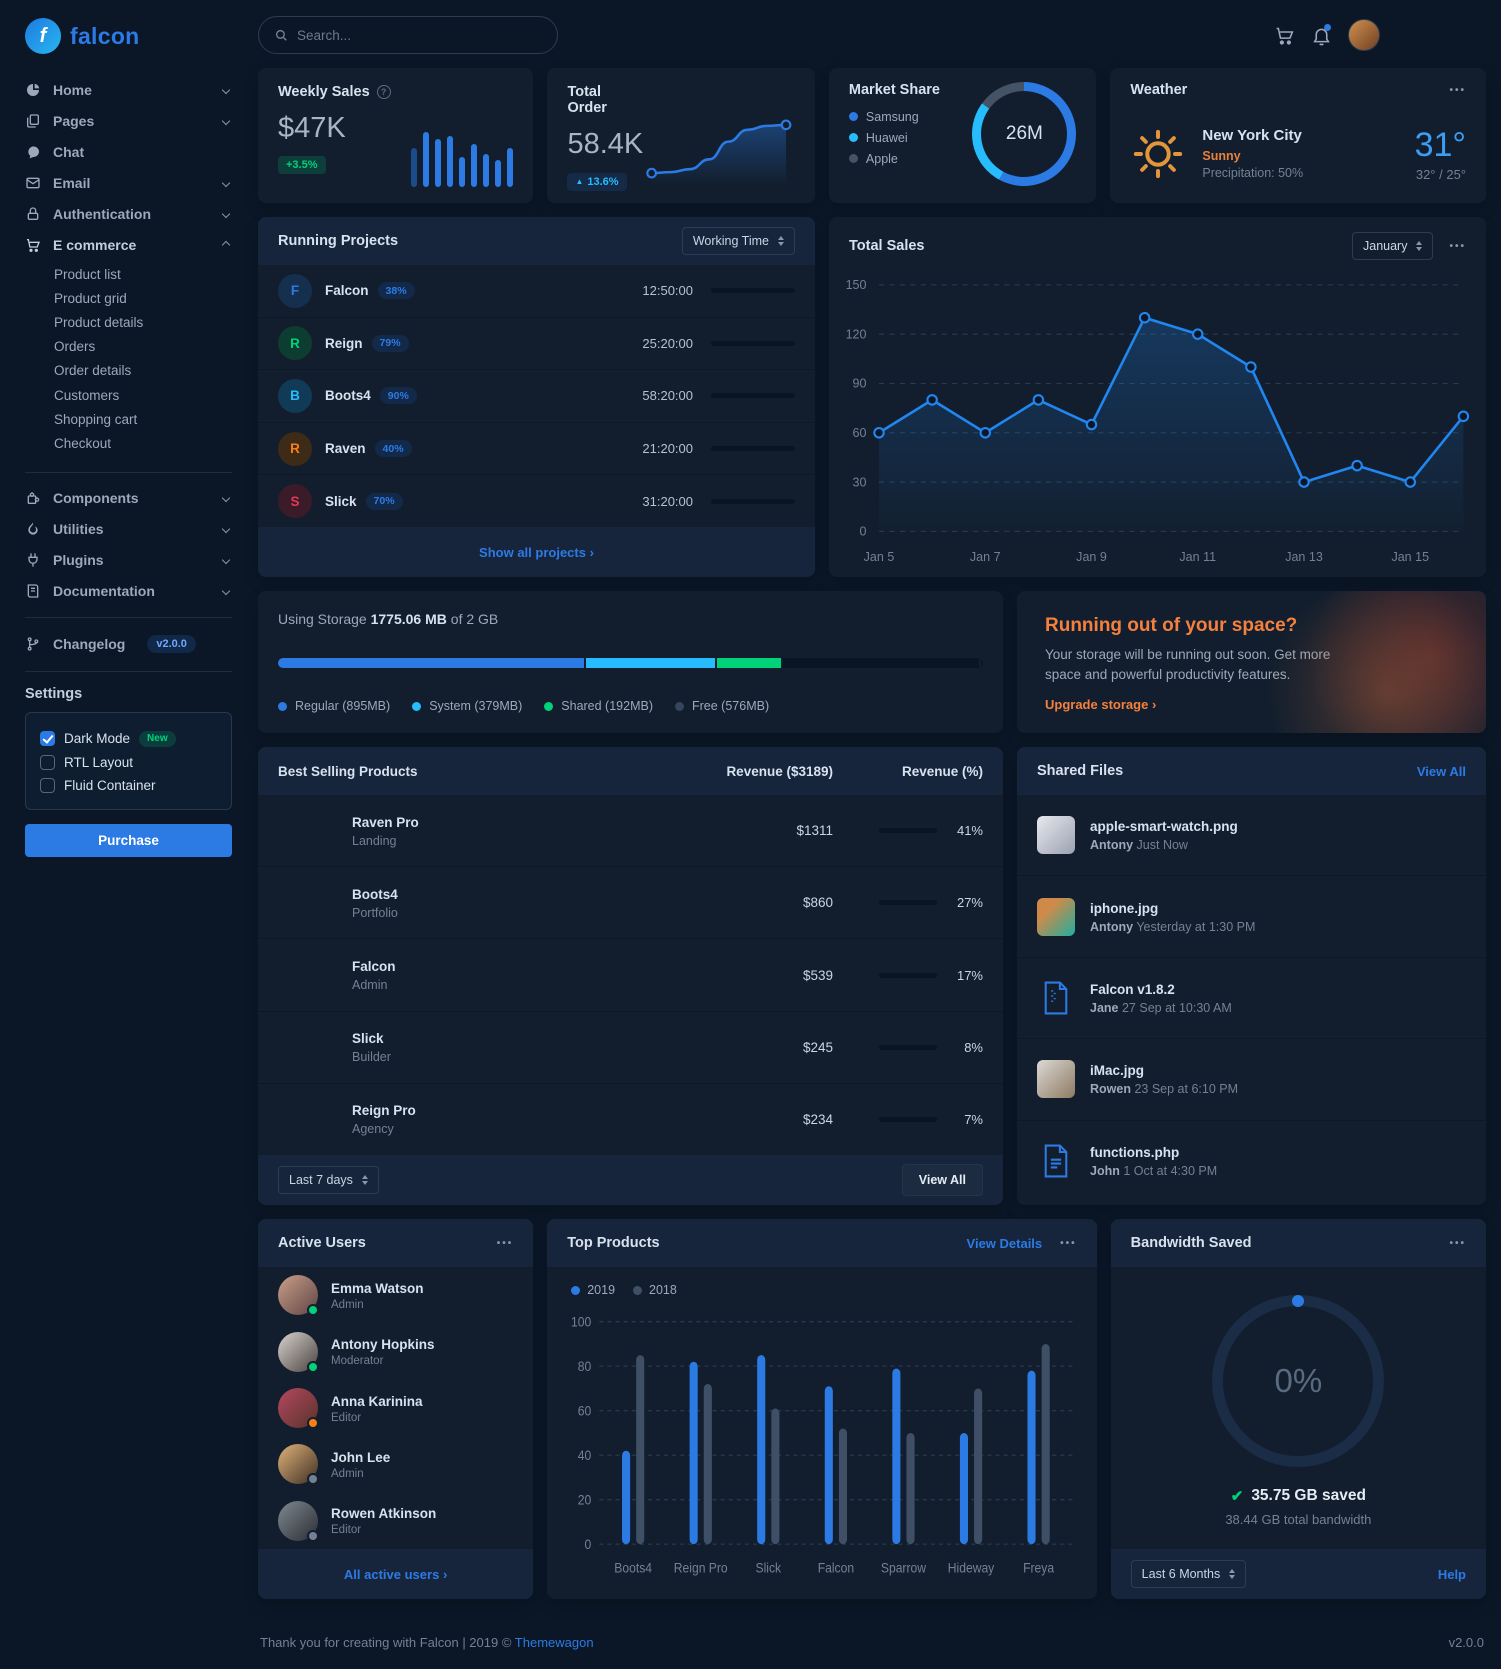 Image resolution: width=1501 pixels, height=1669 pixels. I want to click on sidebar-item-components: Components, so click(128, 498).